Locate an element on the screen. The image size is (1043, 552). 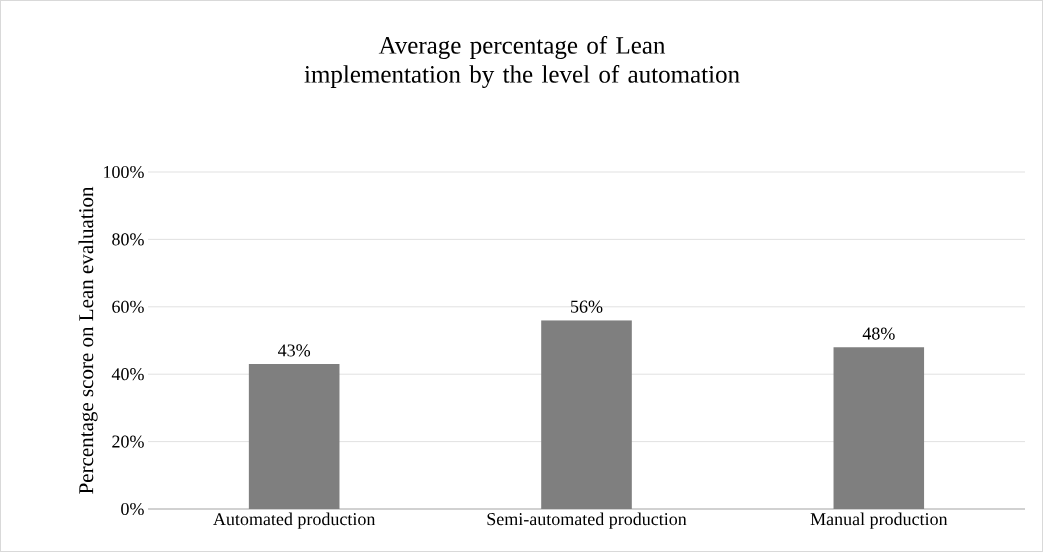
x-tick-label: Semi-automated production is located at coordinates (587, 520).